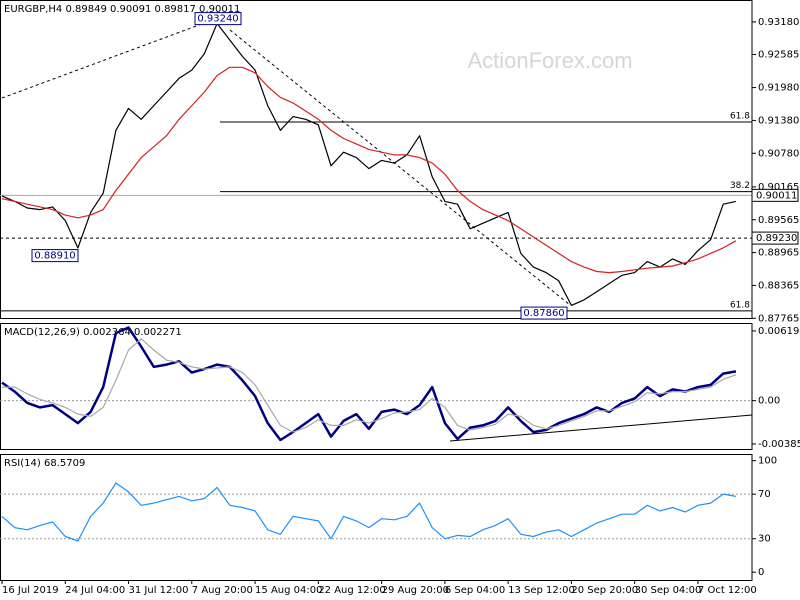  What do you see at coordinates (764, 494) in the screenshot?
I see `y-tick-label: 70` at bounding box center [764, 494].